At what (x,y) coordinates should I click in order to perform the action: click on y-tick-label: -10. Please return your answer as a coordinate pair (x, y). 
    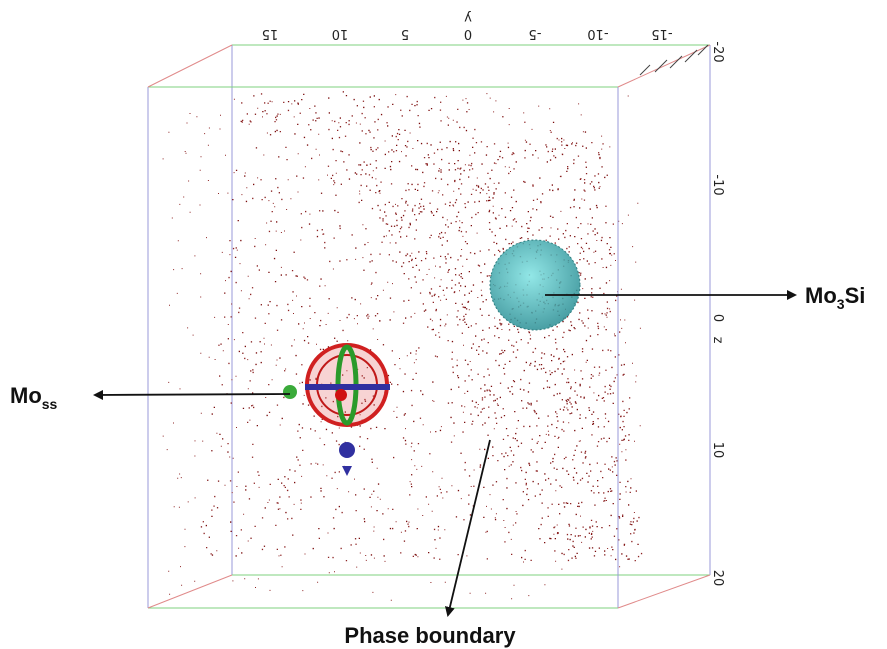
    Looking at the image, I should click on (597, 33).